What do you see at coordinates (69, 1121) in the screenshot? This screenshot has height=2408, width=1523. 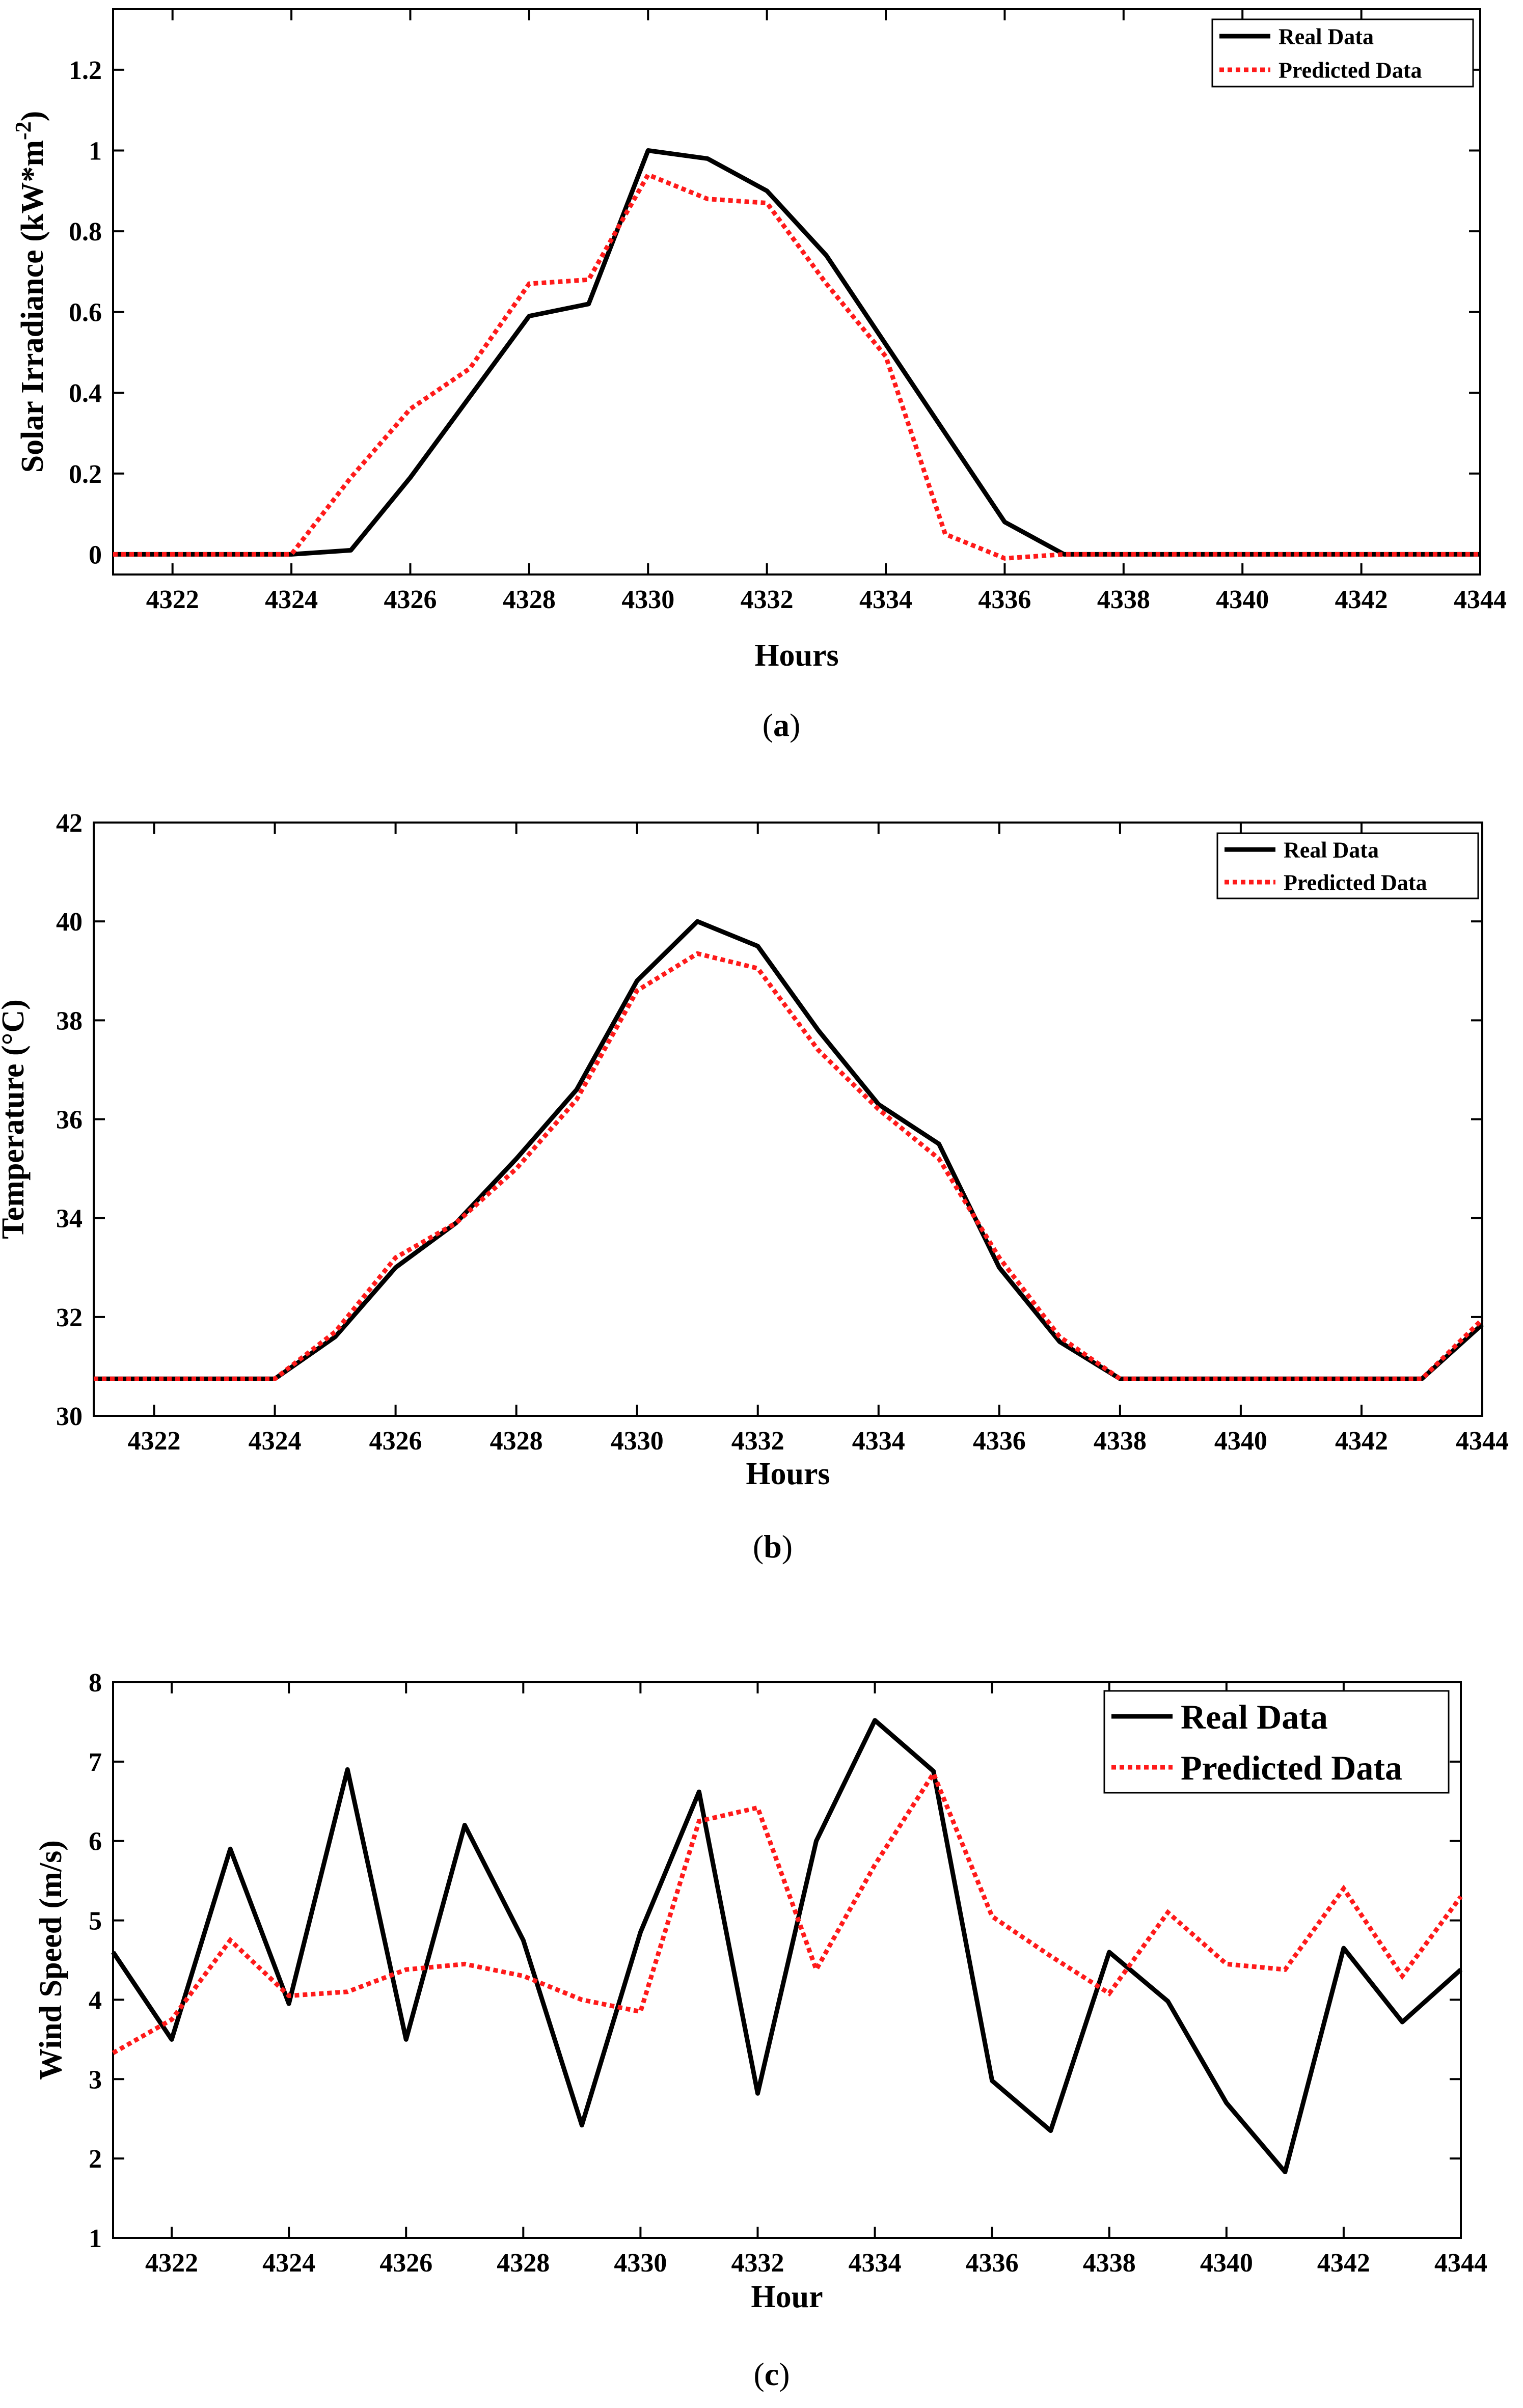 I see `y-tick-label: 36` at bounding box center [69, 1121].